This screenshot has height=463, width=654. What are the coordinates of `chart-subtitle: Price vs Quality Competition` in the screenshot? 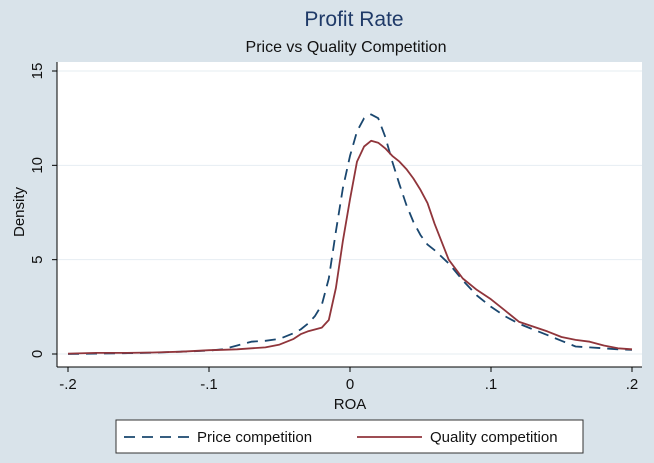 It's located at (346, 47).